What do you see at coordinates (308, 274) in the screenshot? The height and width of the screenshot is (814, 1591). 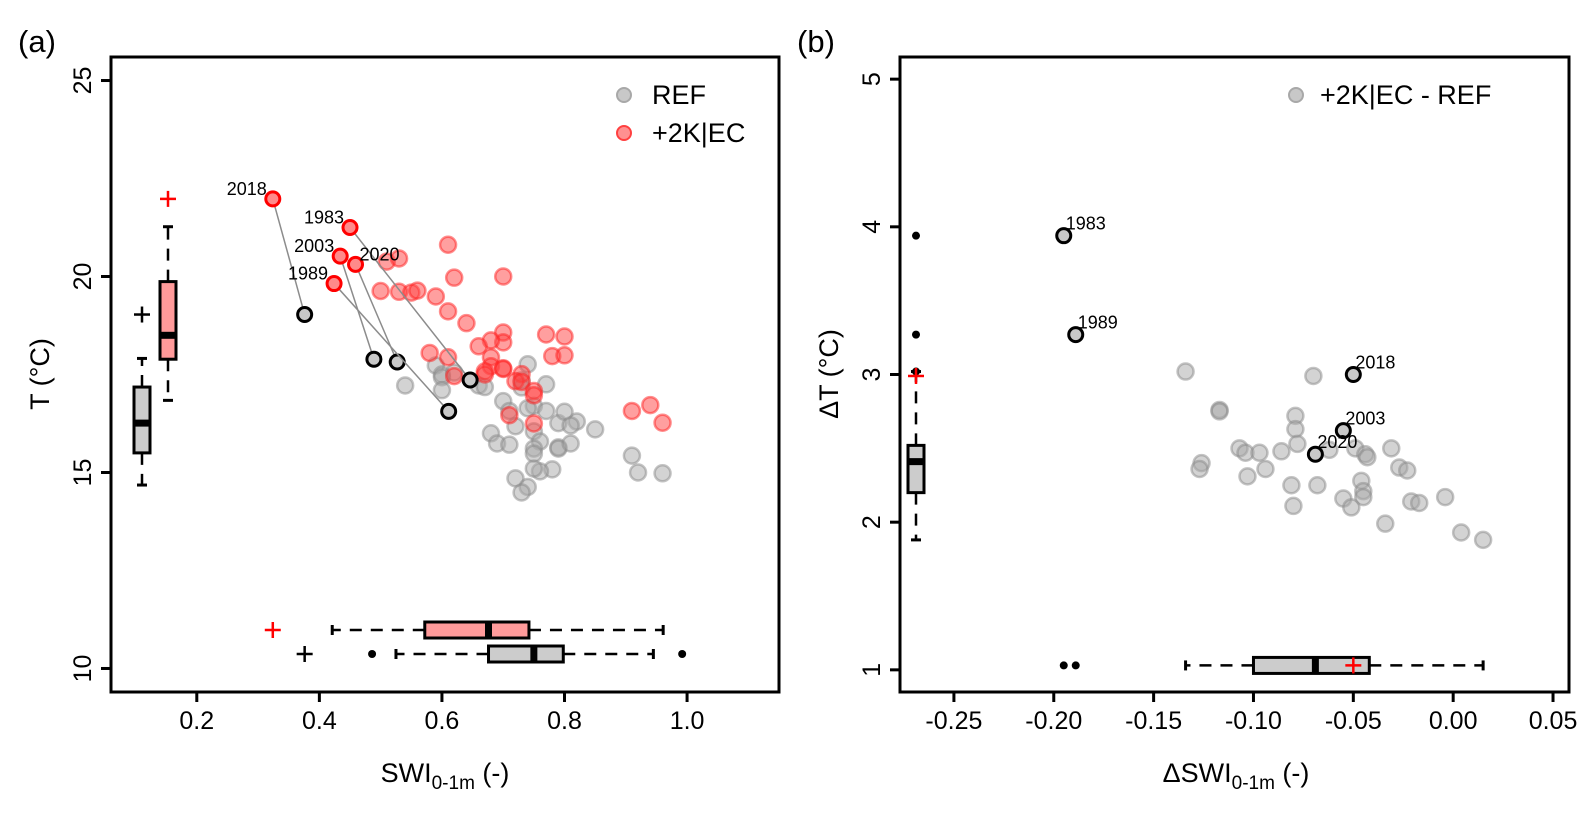 I see `year-label: 1989` at bounding box center [308, 274].